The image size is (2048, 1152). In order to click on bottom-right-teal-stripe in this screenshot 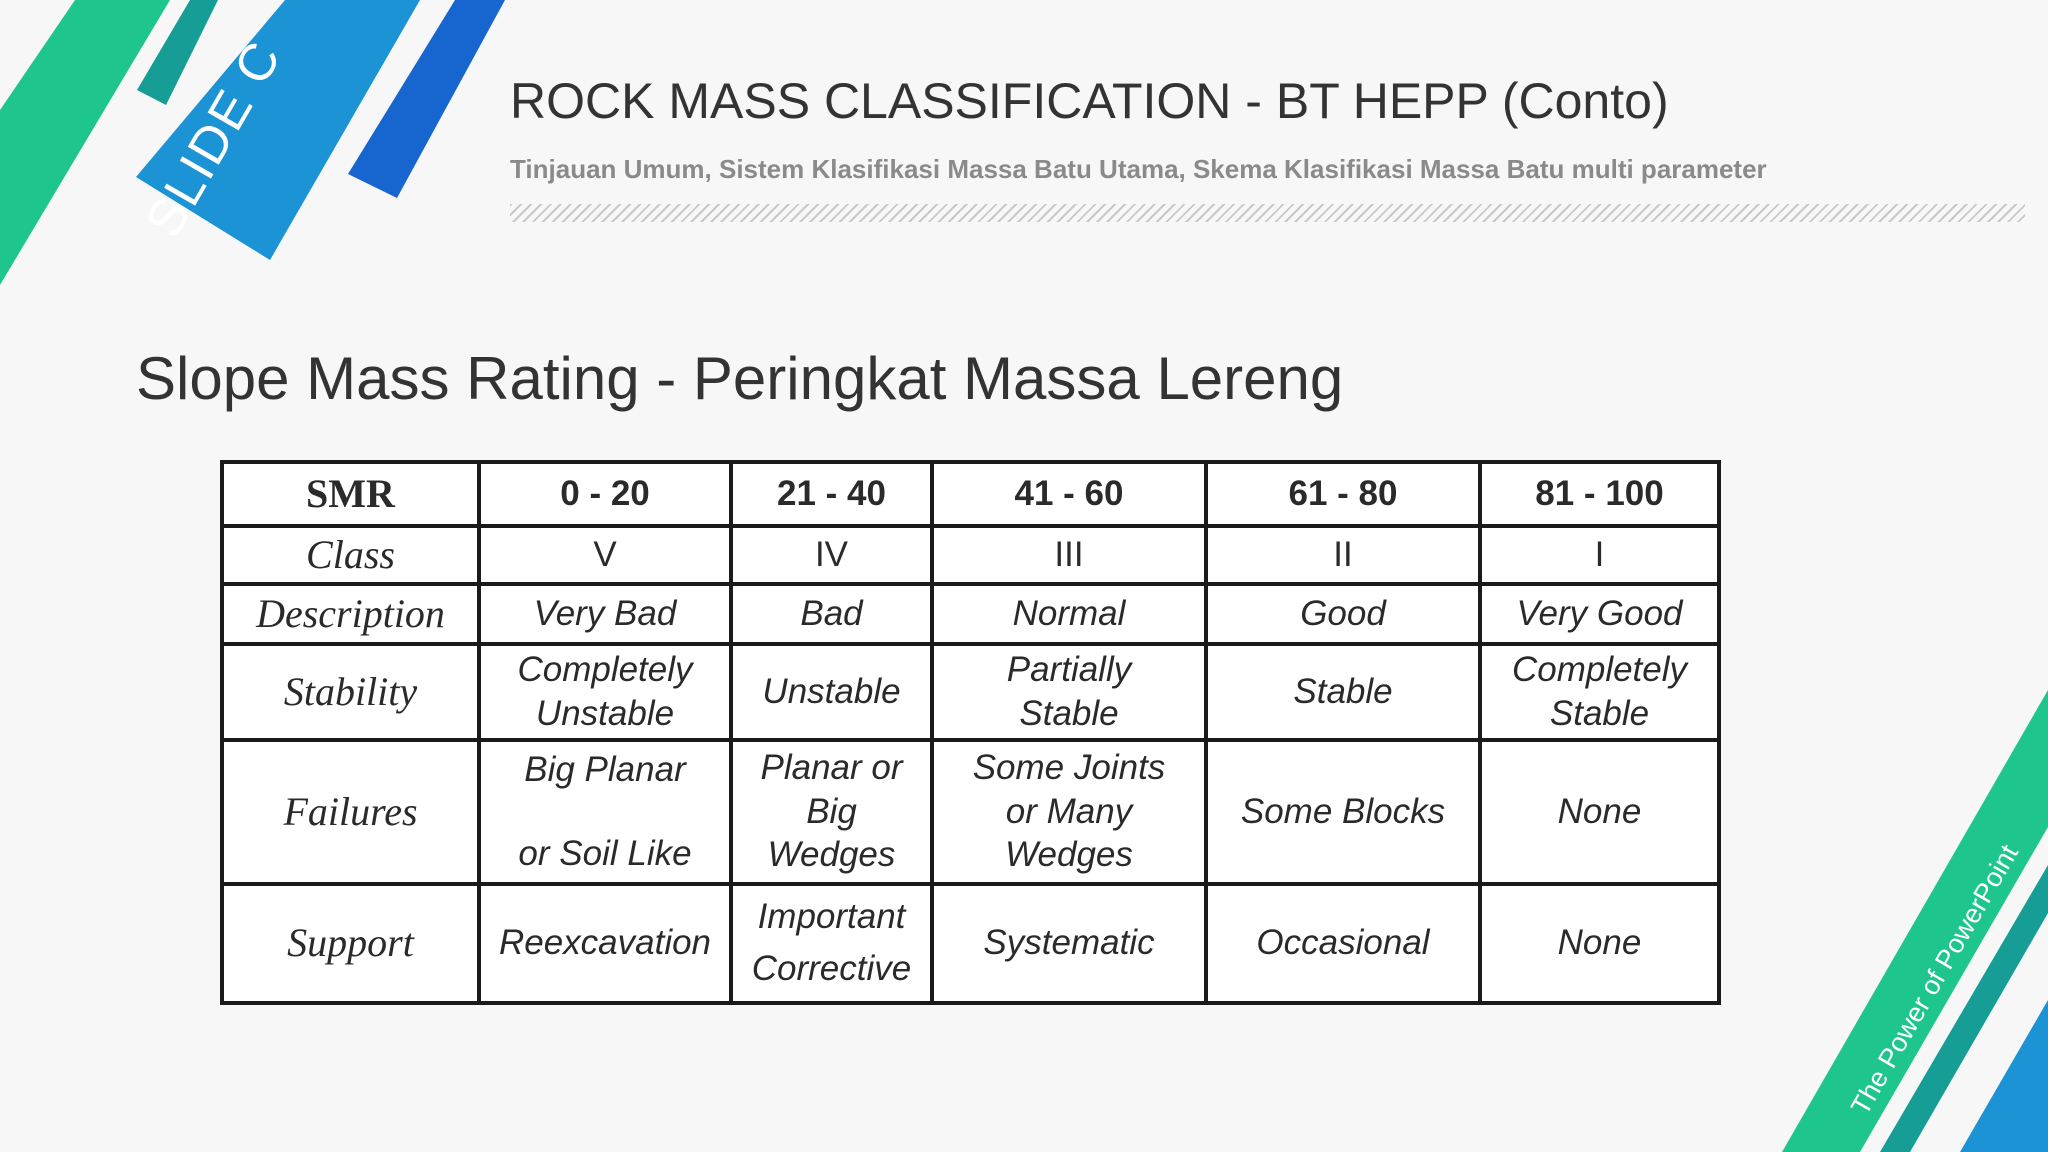, I will do `click(1964, 1008)`.